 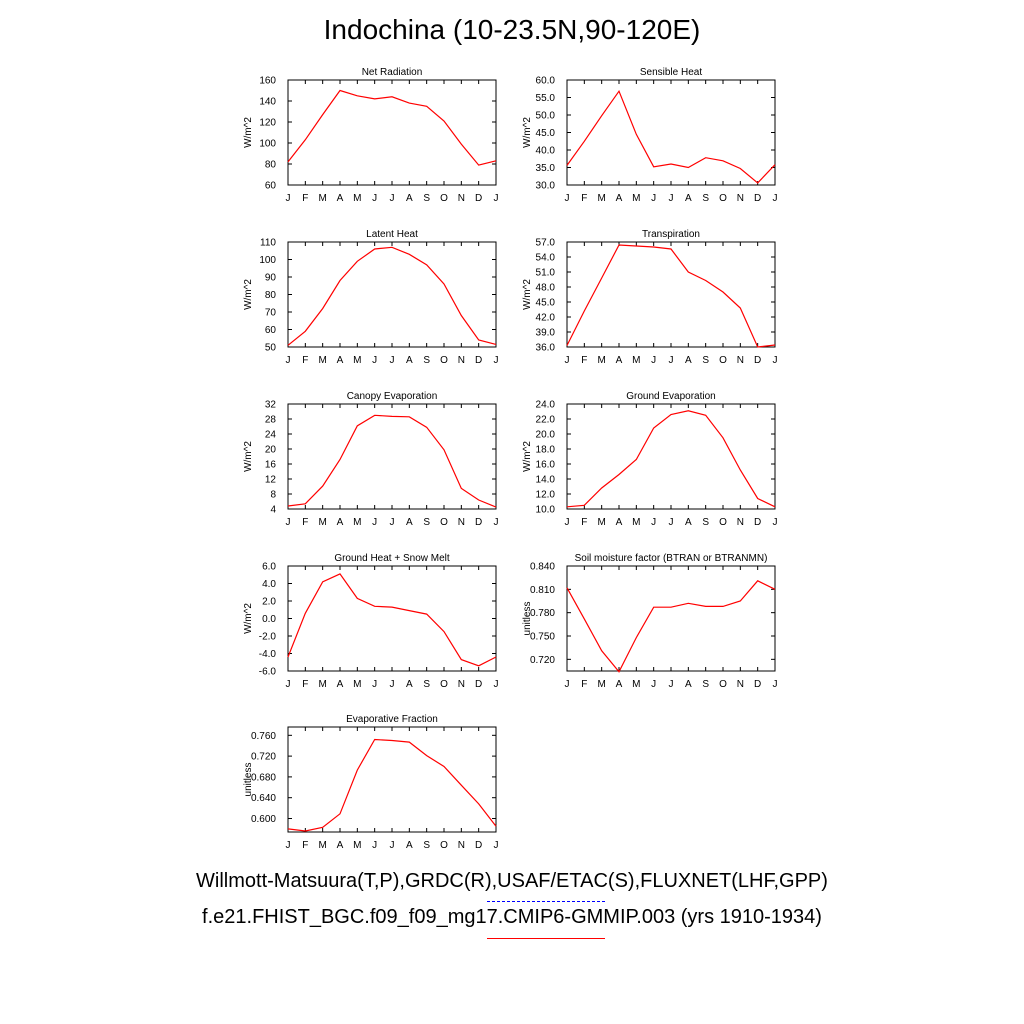 I want to click on y-tick-label: 30.0, so click(x=546, y=186).